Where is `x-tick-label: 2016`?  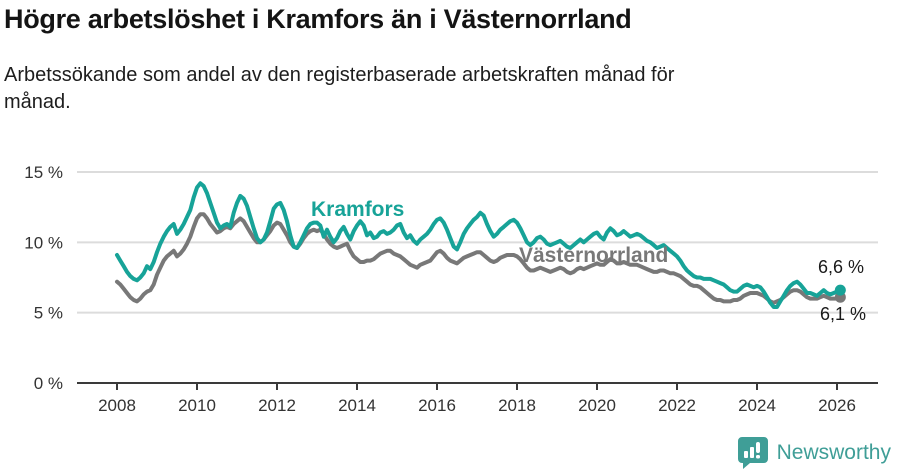 x-tick-label: 2016 is located at coordinates (437, 405).